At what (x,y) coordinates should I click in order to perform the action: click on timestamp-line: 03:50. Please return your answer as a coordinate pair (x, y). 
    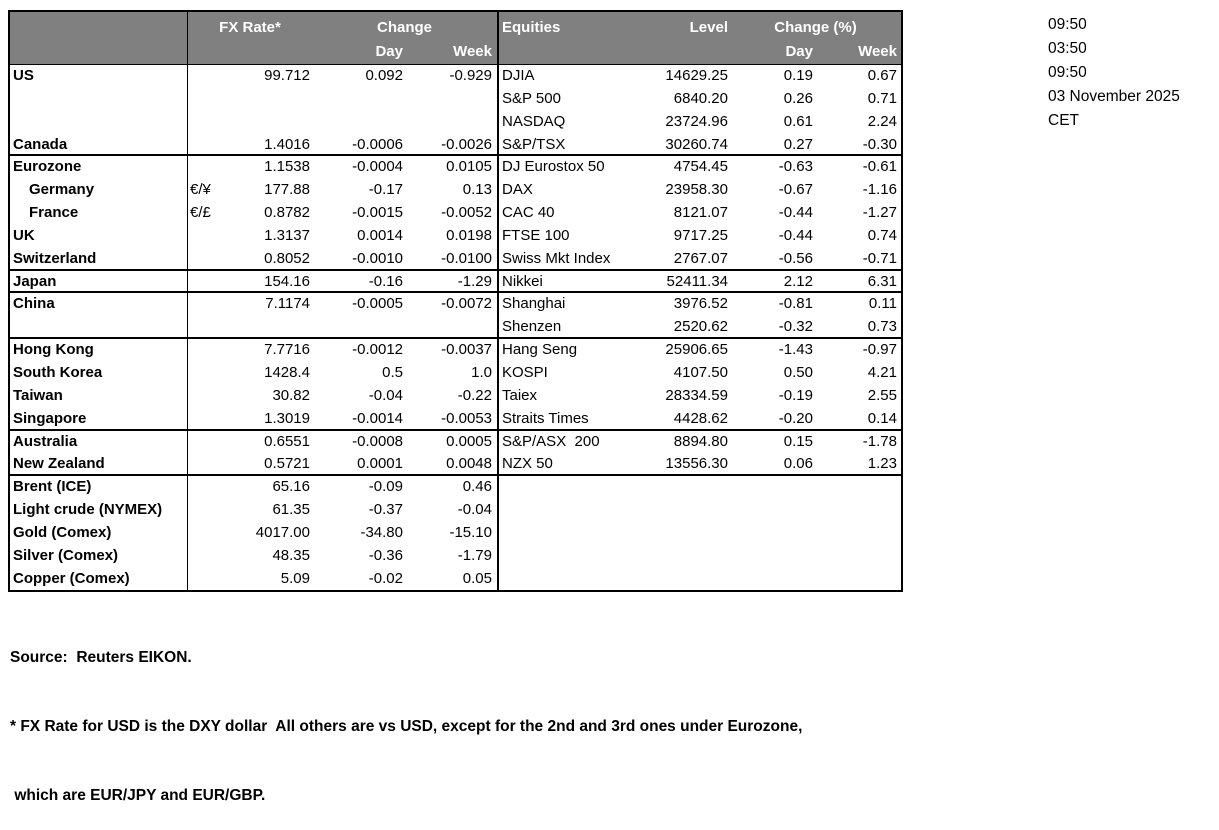
    Looking at the image, I should click on (1067, 48).